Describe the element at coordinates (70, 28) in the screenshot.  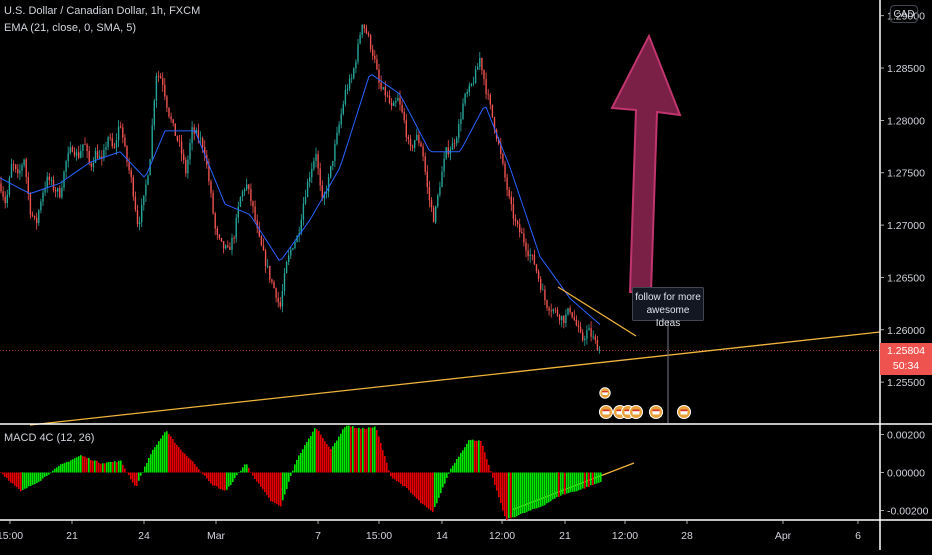
I see `ema-legend: EMA (21, close, 0, SMA, 5)` at that location.